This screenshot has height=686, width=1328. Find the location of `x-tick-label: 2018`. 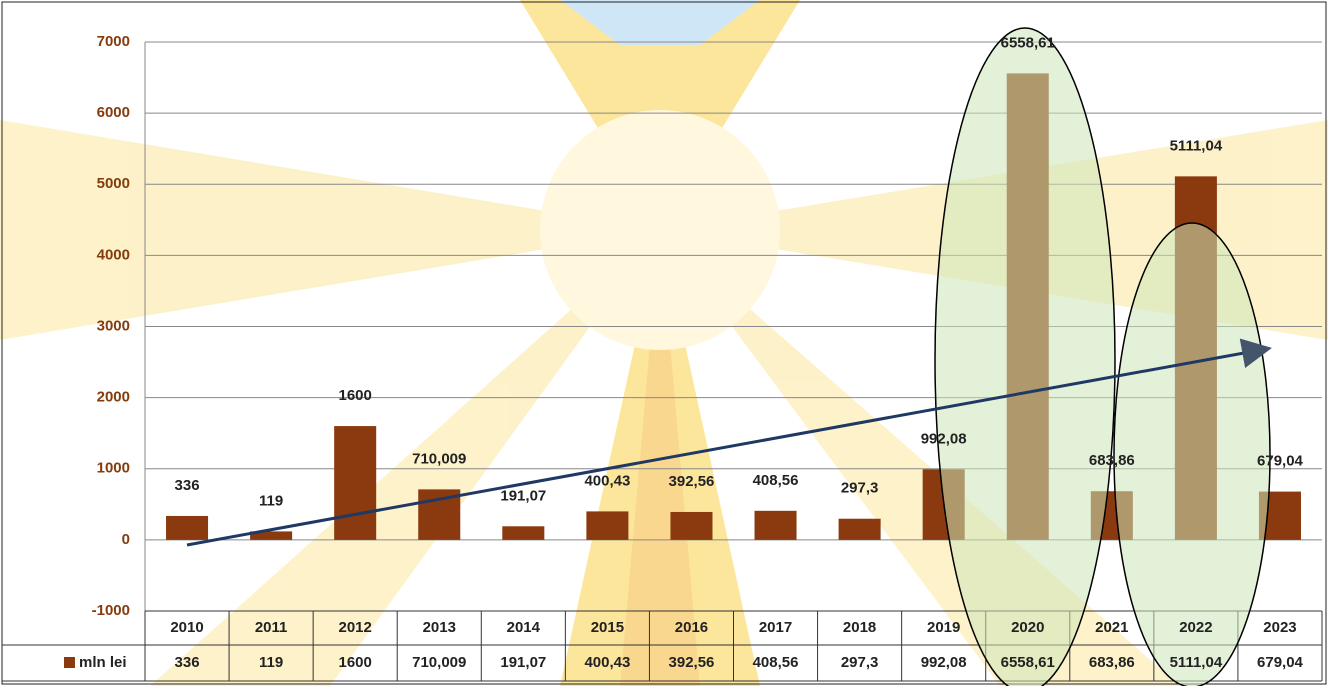

x-tick-label: 2018 is located at coordinates (859, 627).